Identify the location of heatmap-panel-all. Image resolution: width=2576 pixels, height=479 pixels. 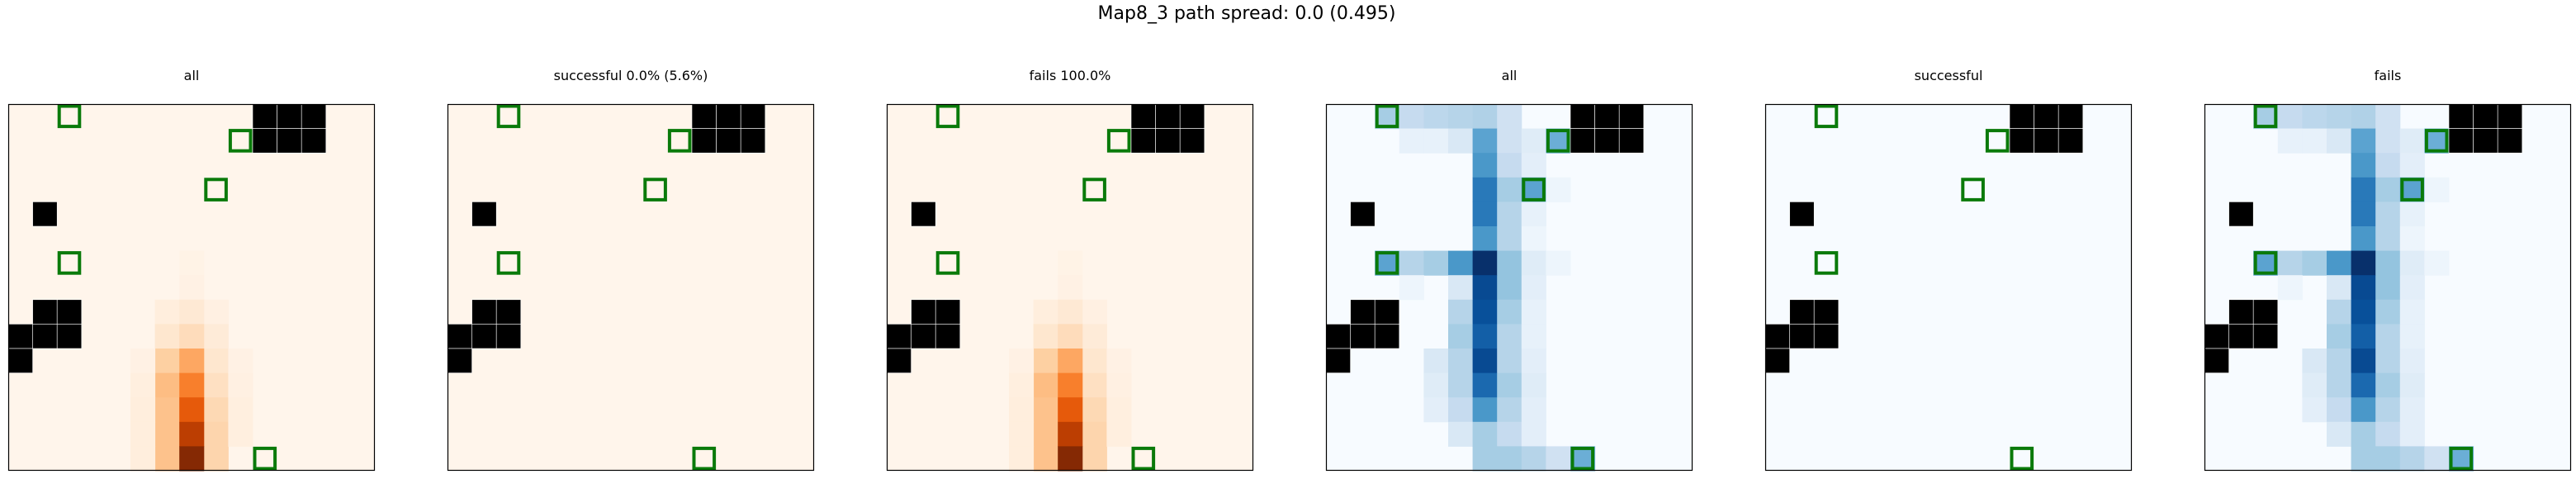
(191, 288).